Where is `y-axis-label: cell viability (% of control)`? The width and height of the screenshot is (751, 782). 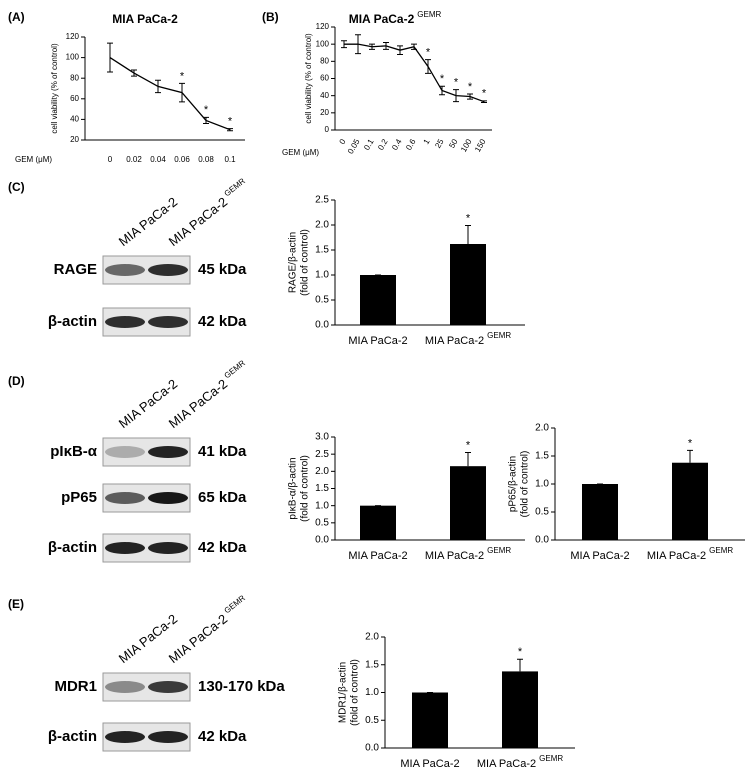
y-axis-label: cell viability (% of control) is located at coordinates (308, 78).